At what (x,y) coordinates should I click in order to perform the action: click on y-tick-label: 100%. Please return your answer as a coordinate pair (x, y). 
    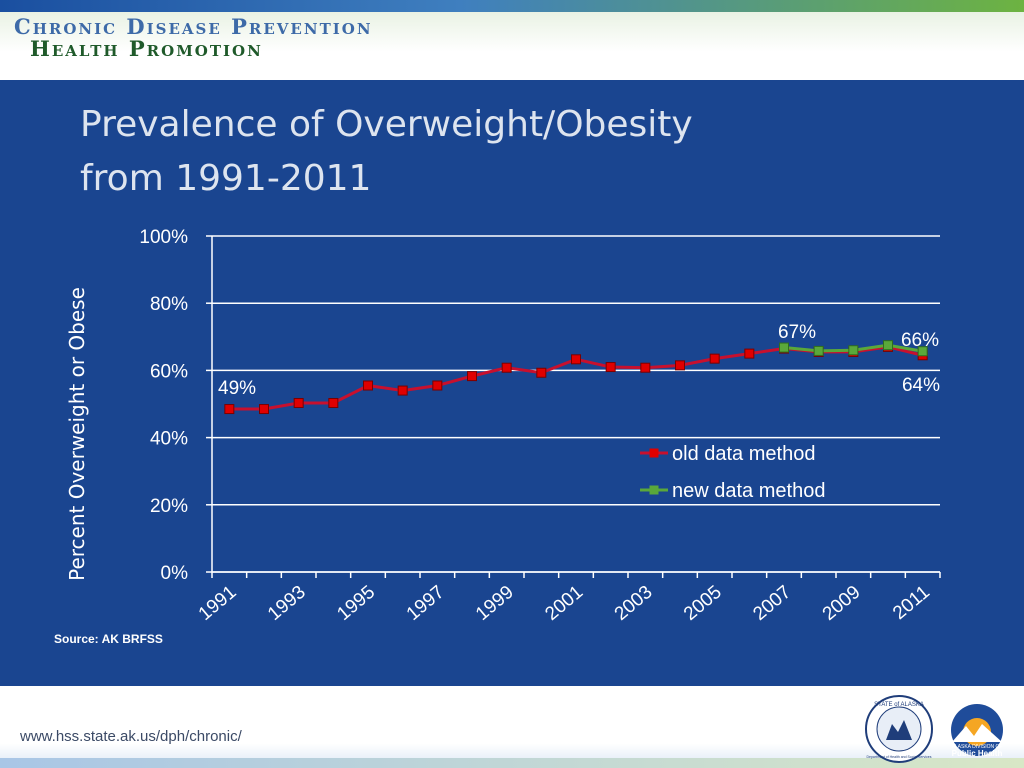
    Looking at the image, I should click on (163, 237).